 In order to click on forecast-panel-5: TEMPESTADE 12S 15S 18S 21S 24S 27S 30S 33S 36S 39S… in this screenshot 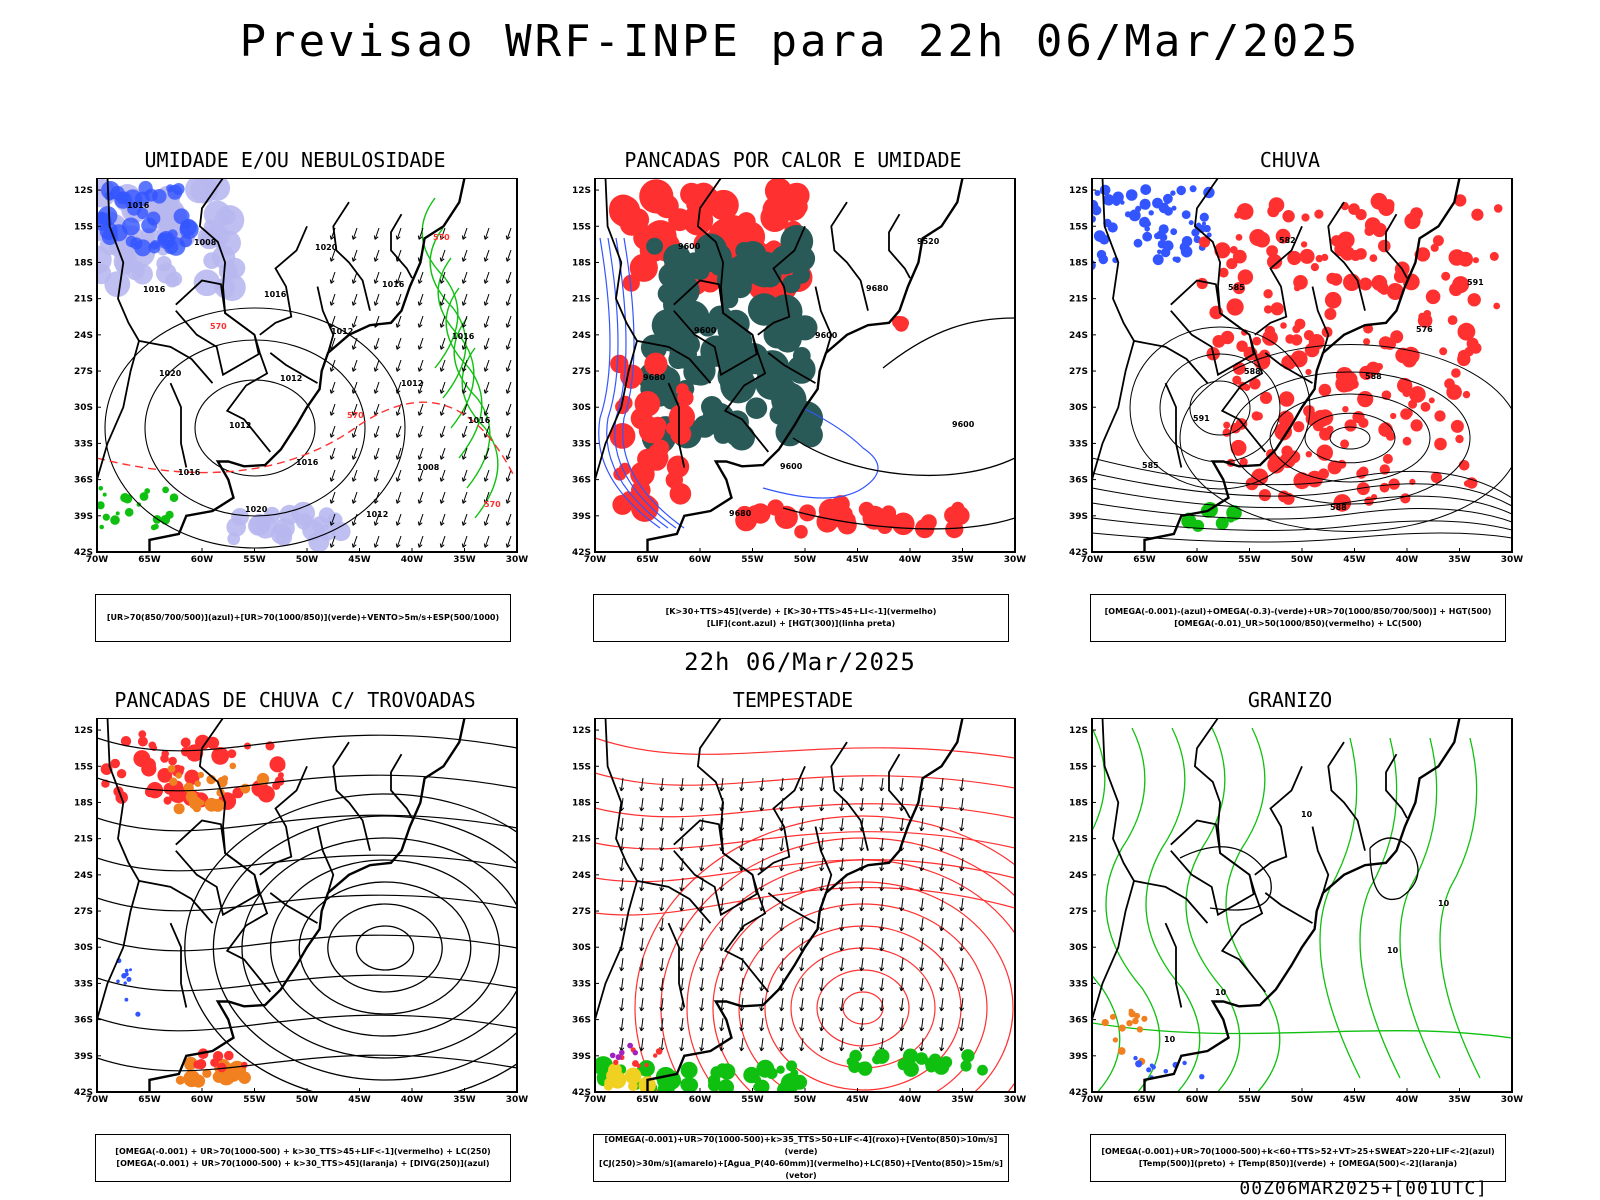, I will do `click(793, 935)`.